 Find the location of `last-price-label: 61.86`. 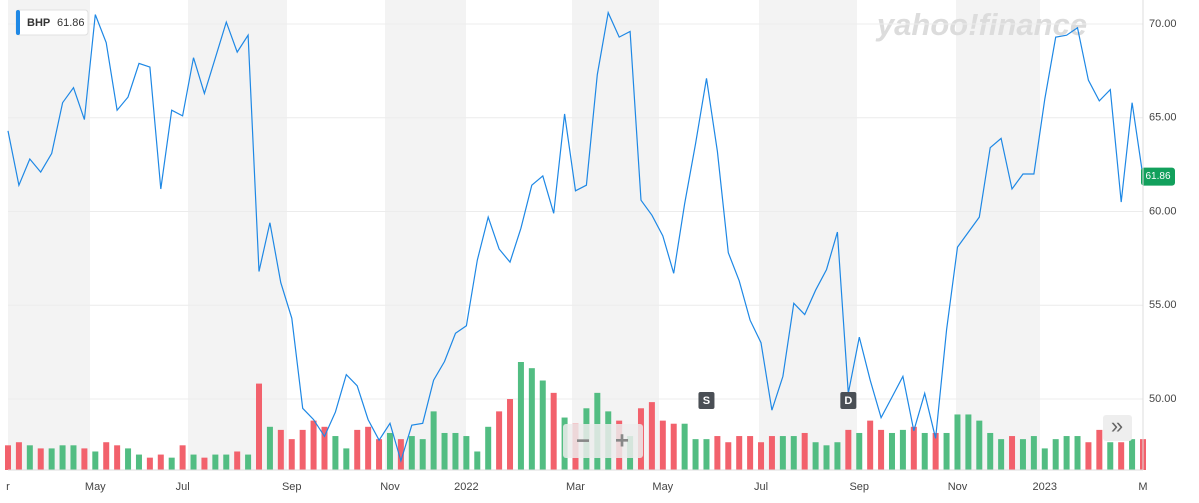

last-price-label: 61.86 is located at coordinates (1157, 176).